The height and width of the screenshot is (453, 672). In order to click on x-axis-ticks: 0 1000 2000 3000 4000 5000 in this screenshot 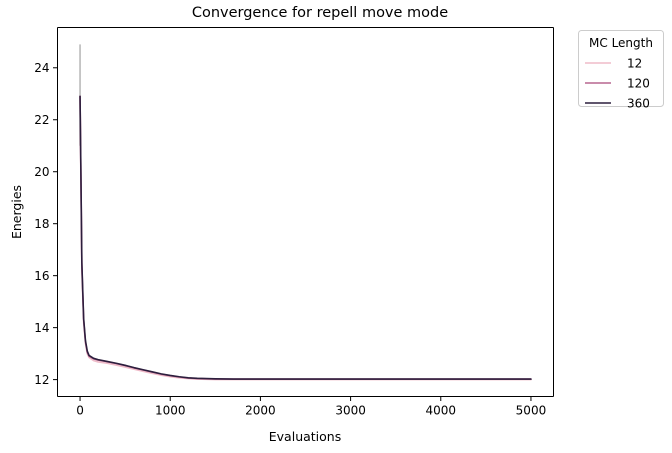, I will do `click(311, 407)`.